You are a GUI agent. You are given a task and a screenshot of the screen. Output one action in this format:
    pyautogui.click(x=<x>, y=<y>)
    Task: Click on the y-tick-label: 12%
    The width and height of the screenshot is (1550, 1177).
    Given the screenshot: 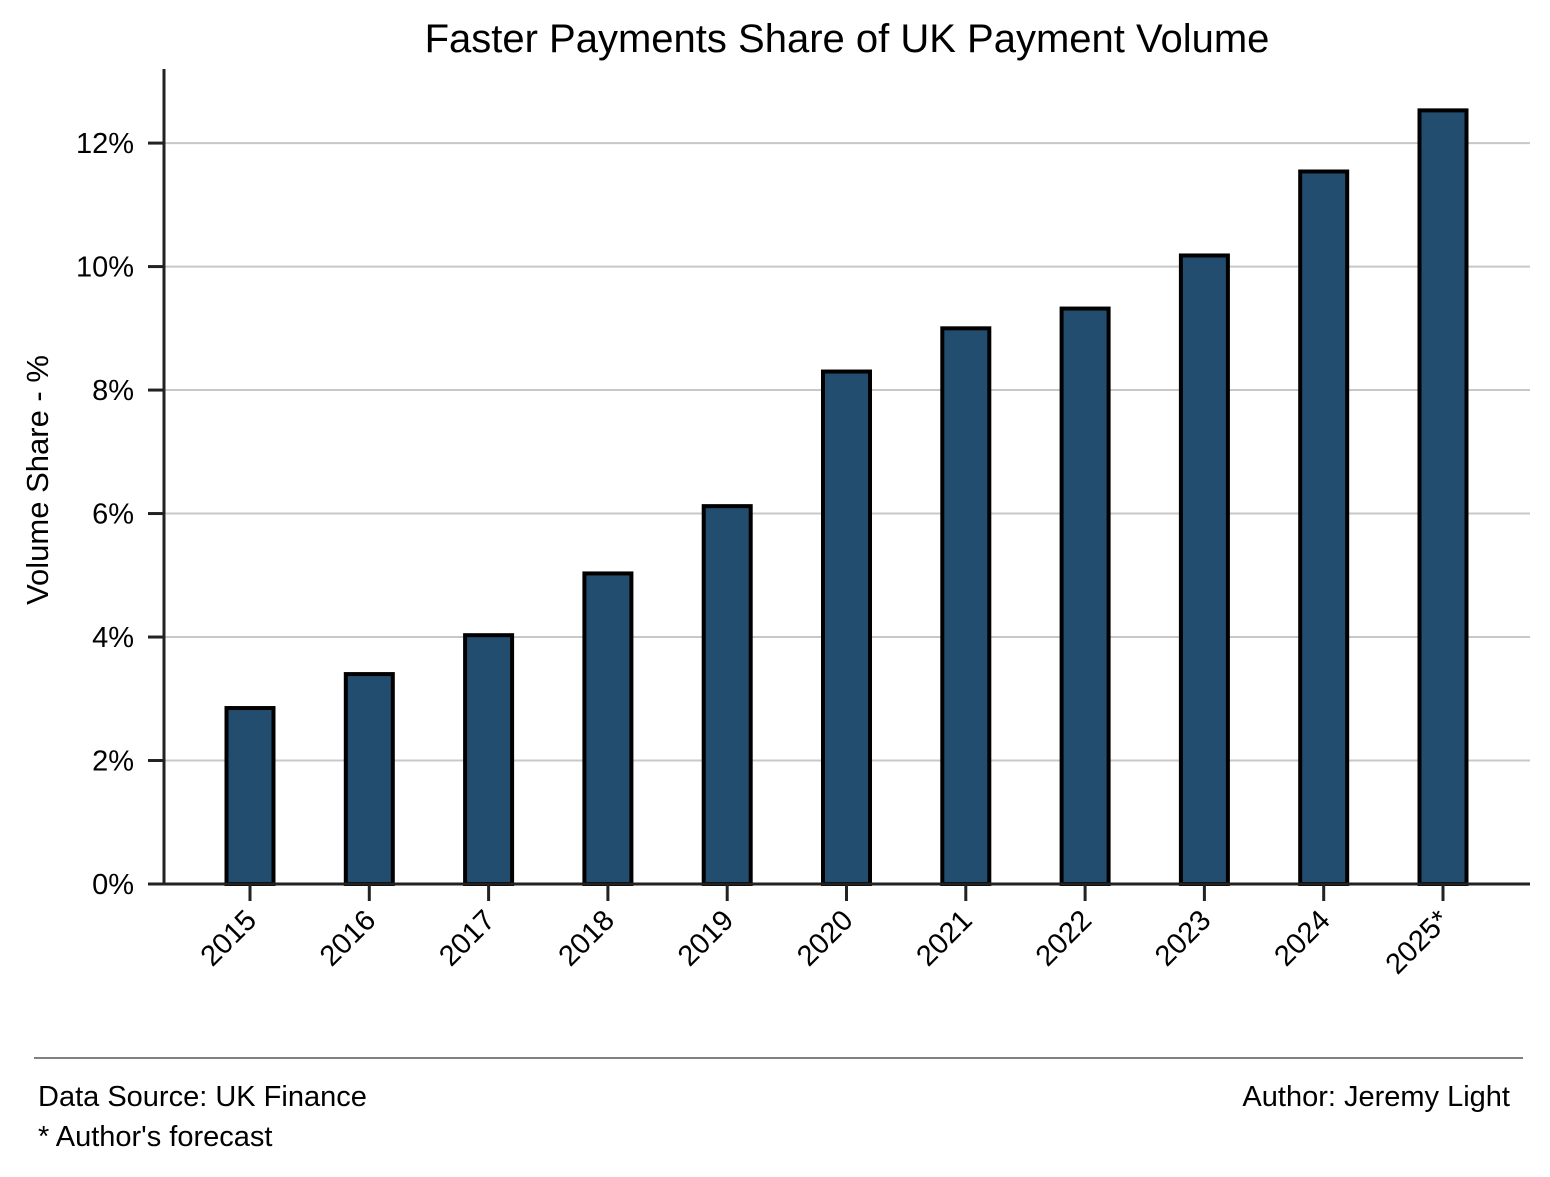 What is the action you would take?
    pyautogui.click(x=105, y=144)
    